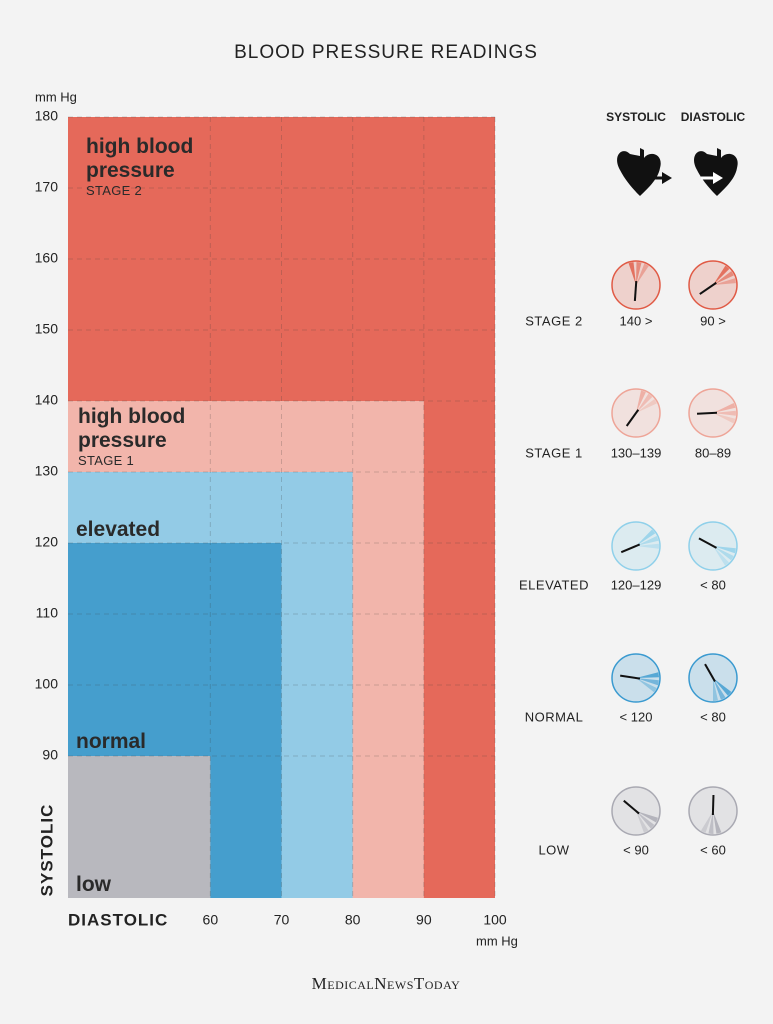 The image size is (773, 1024). Describe the element at coordinates (151, 885) in the screenshot. I see `zone-label: low` at that location.